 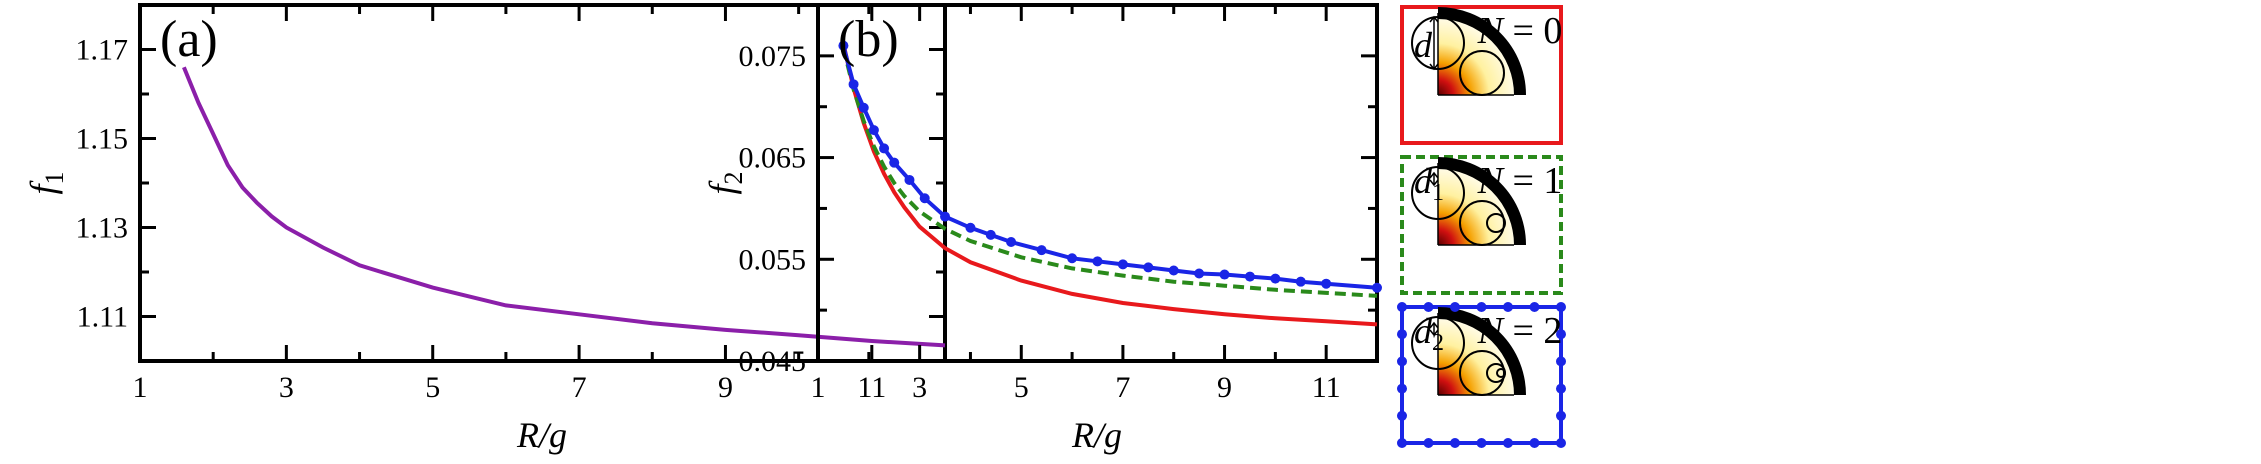 What do you see at coordinates (1021, 387) in the screenshot?
I see `panel-b-x-tick-label: 5` at bounding box center [1021, 387].